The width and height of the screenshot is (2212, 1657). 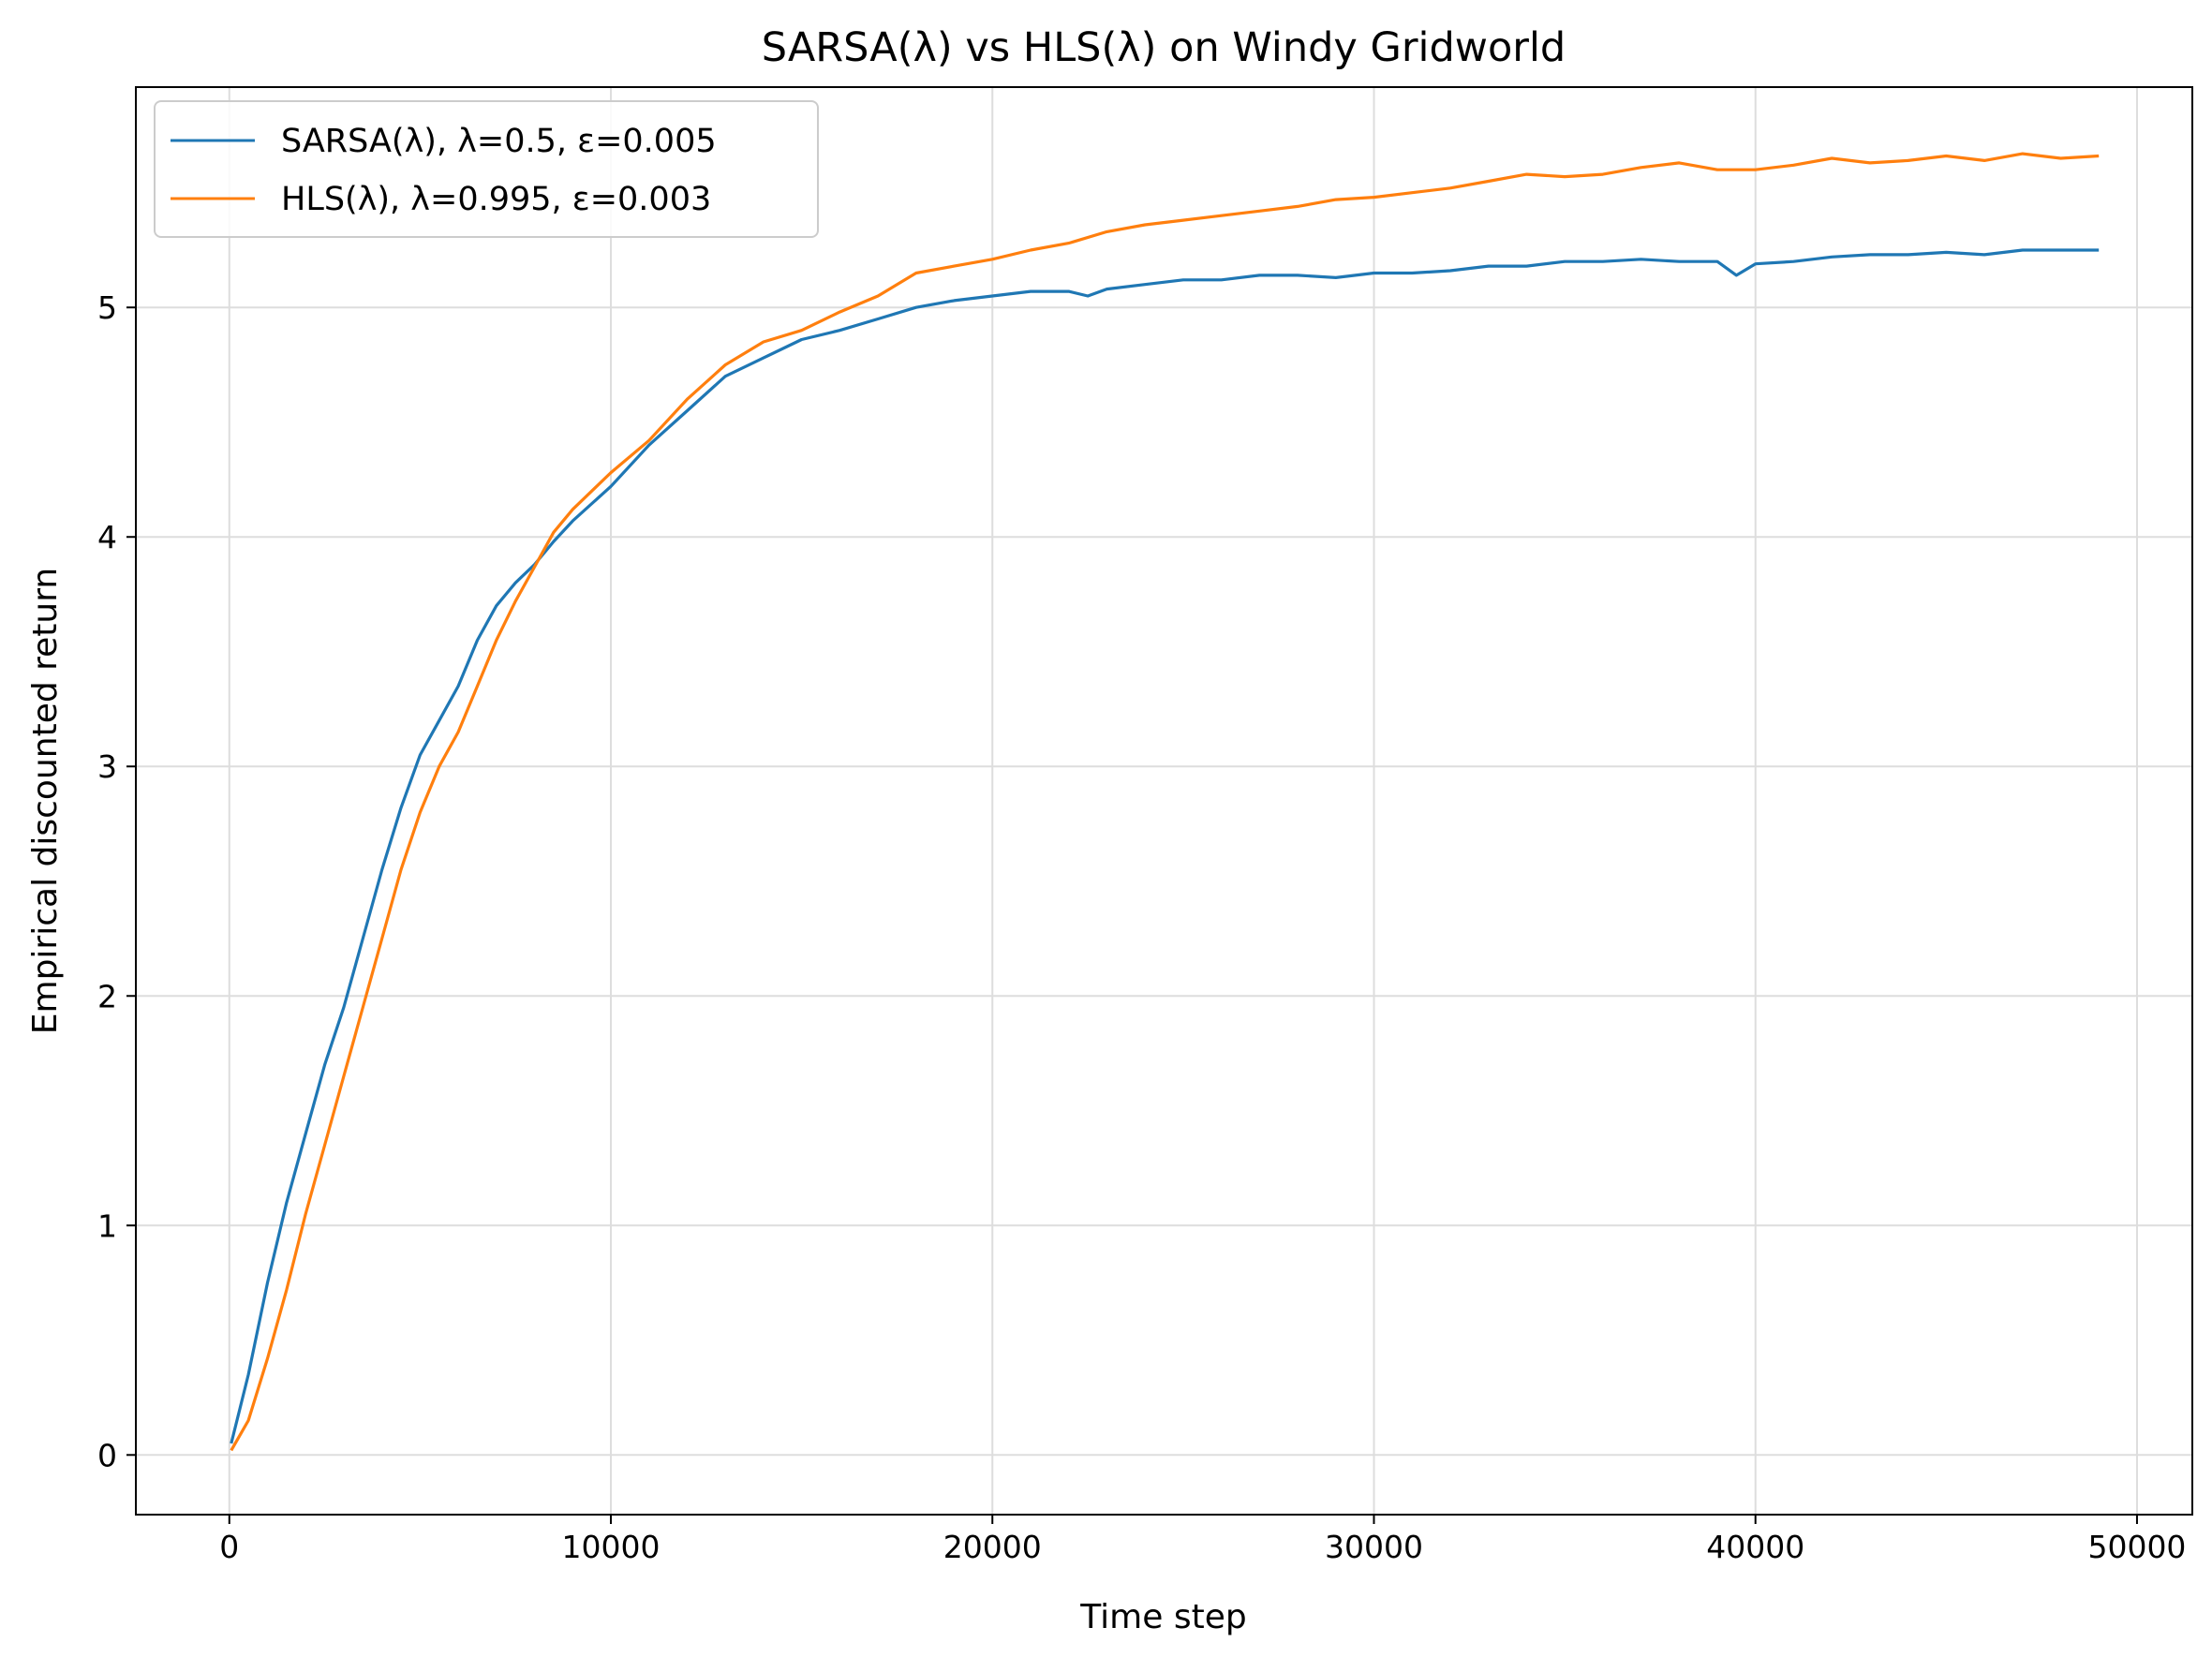 I want to click on x-tick-label: 40000, so click(x=1755, y=1547).